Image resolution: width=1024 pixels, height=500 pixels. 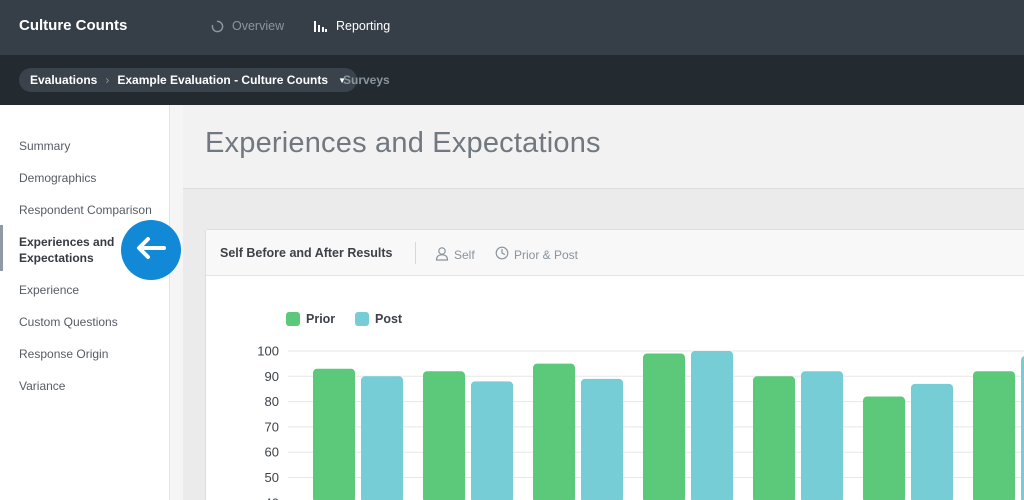 What do you see at coordinates (363, 26) in the screenshot?
I see `nav-reporting-label: Reporting` at bounding box center [363, 26].